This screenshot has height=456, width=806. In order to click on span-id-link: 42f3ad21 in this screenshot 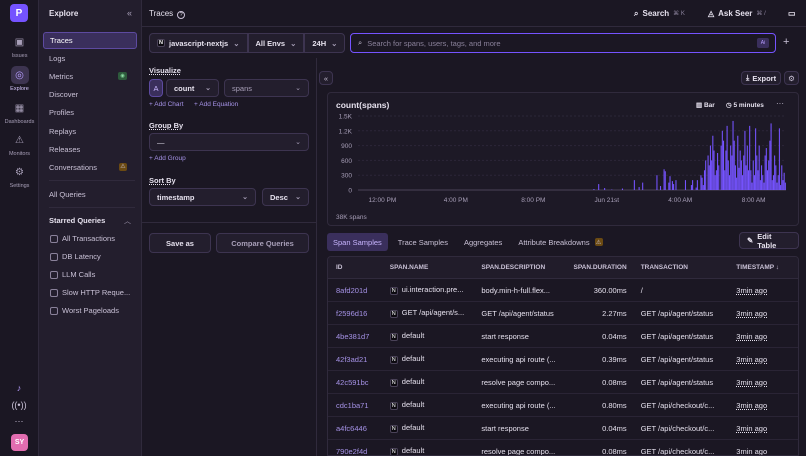, I will do `click(355, 359)`.